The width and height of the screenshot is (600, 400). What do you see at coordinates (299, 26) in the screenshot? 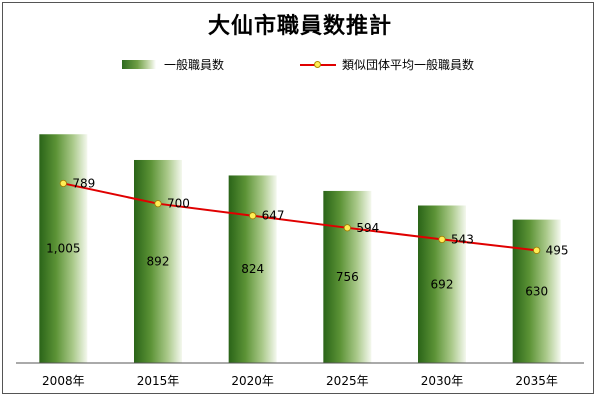
I see `chart-title: 大仙市職員数推計` at bounding box center [299, 26].